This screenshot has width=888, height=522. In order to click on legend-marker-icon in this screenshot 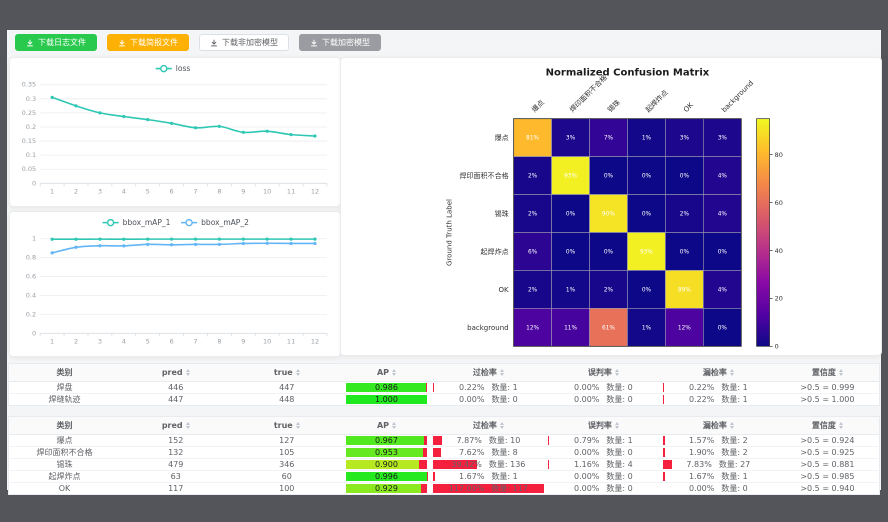, I will do `click(110, 222)`.